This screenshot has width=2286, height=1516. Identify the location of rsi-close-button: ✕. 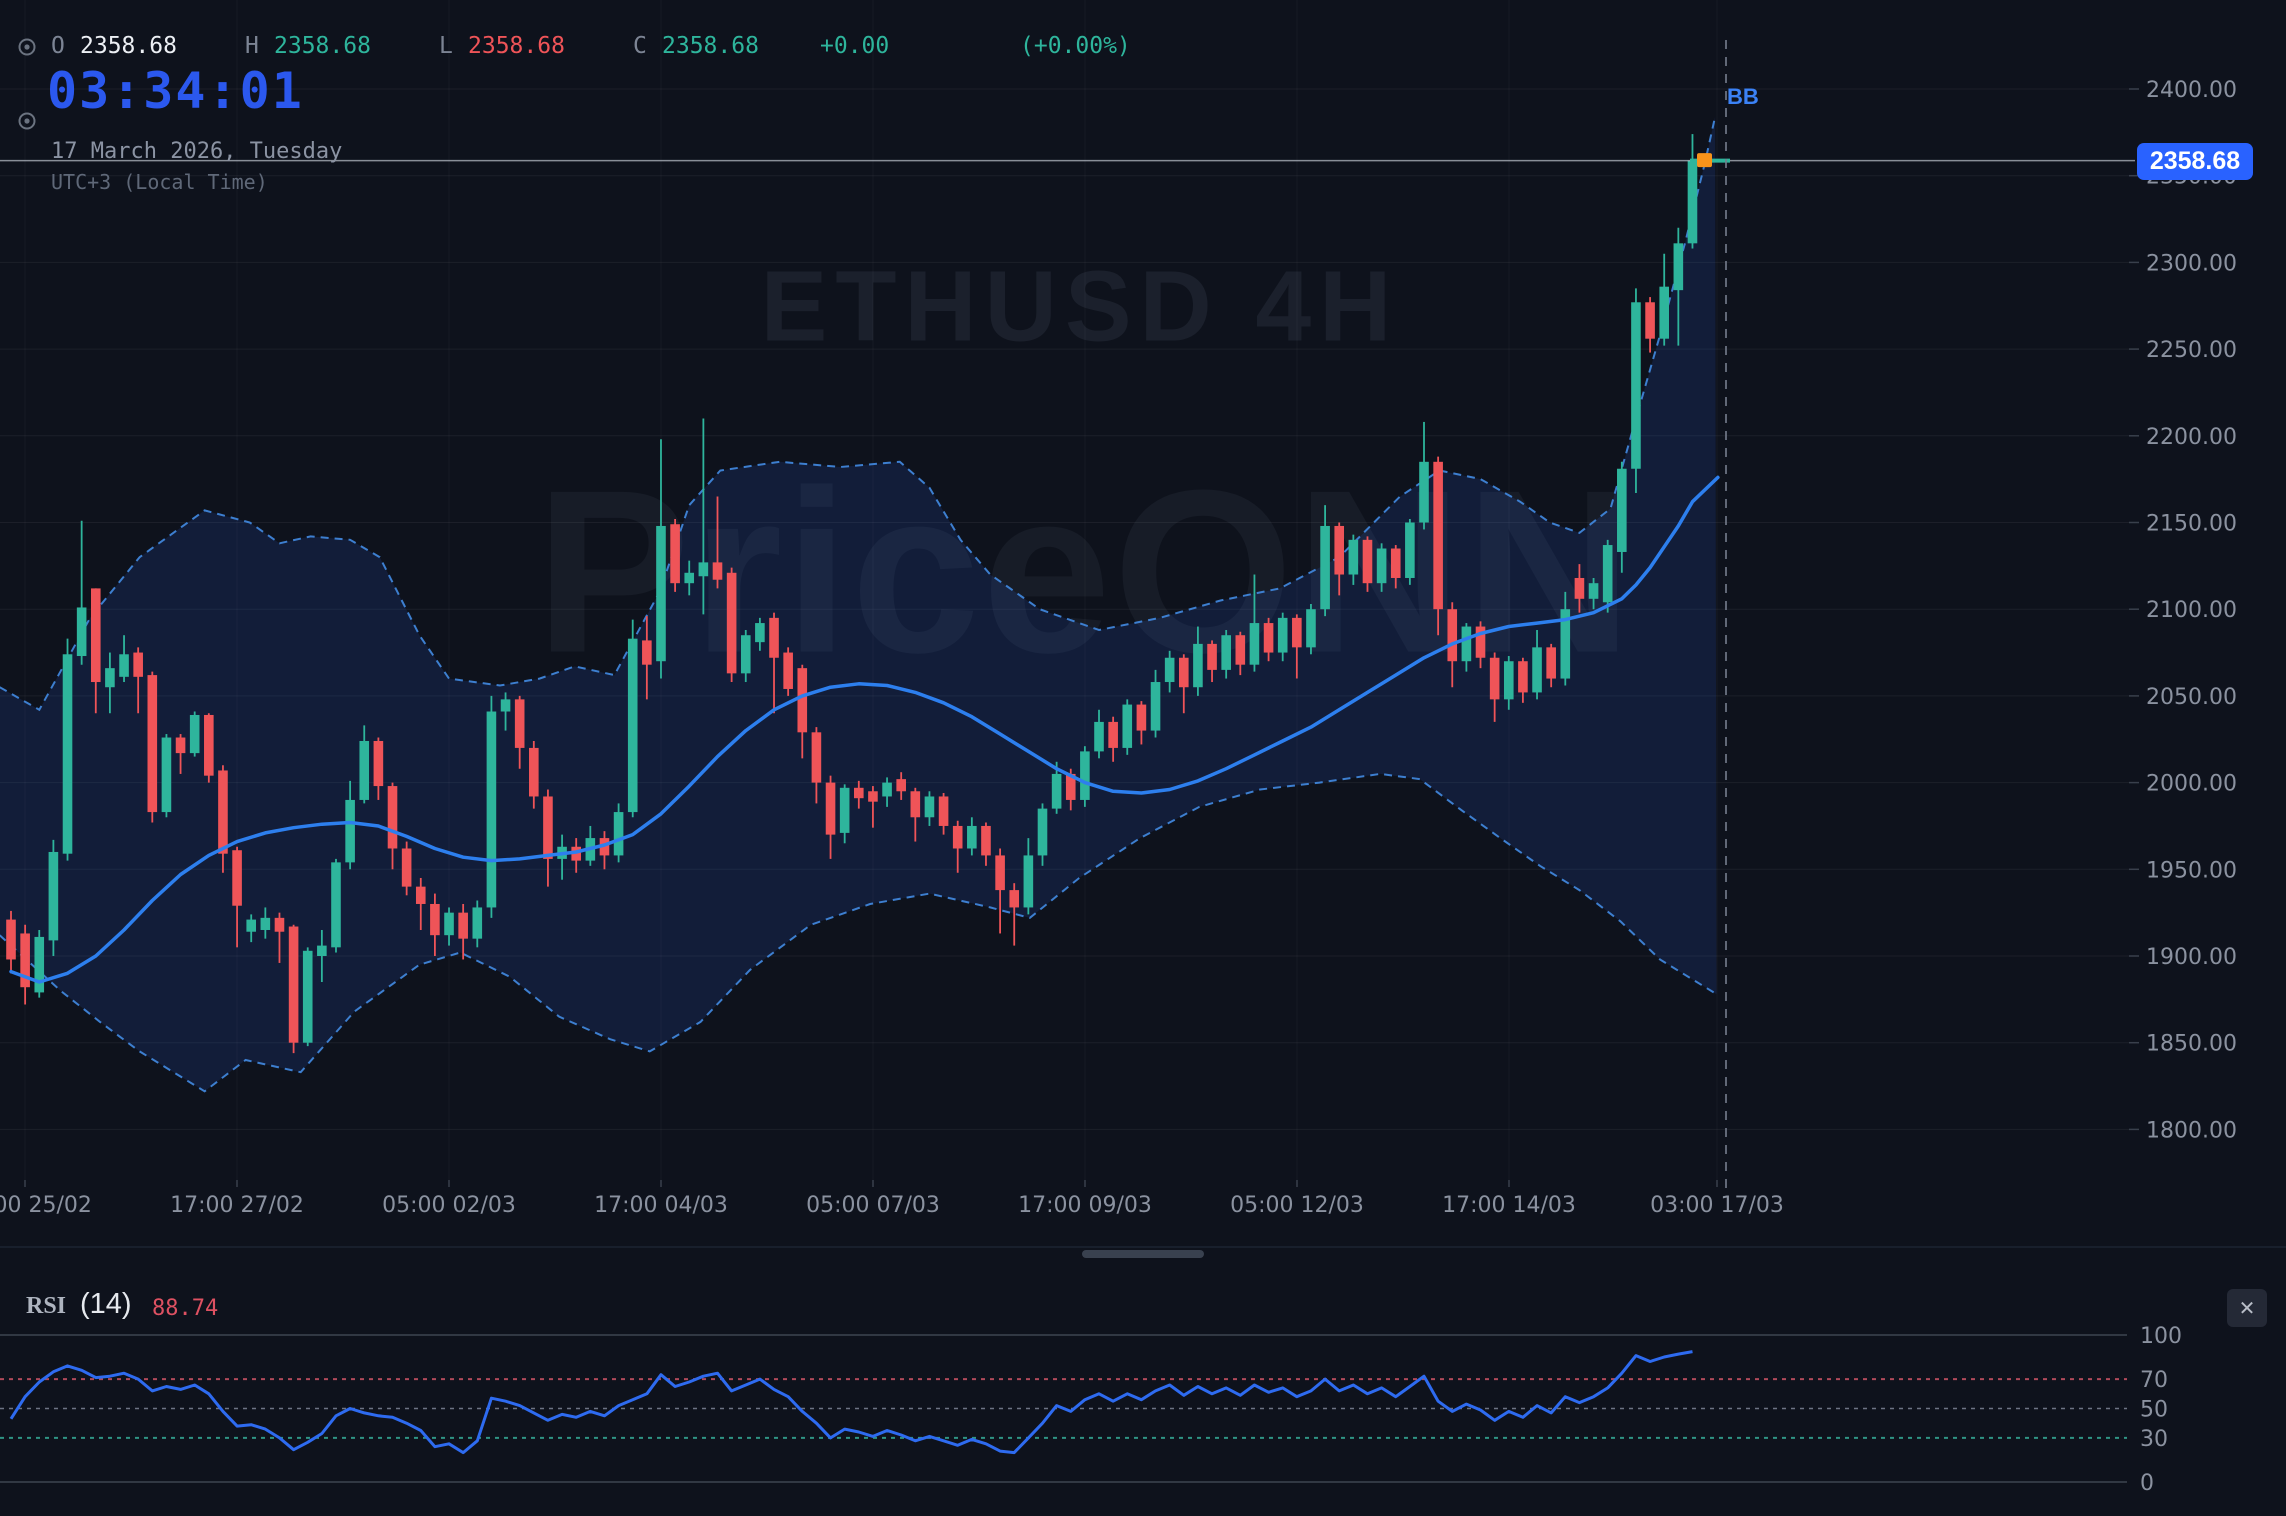
(2247, 1308).